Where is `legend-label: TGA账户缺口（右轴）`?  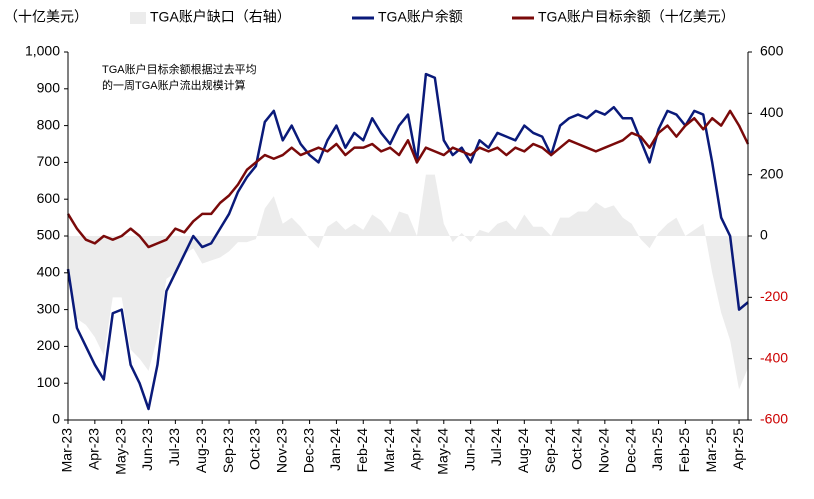 legend-label: TGA账户缺口（右轴） is located at coordinates (220, 17).